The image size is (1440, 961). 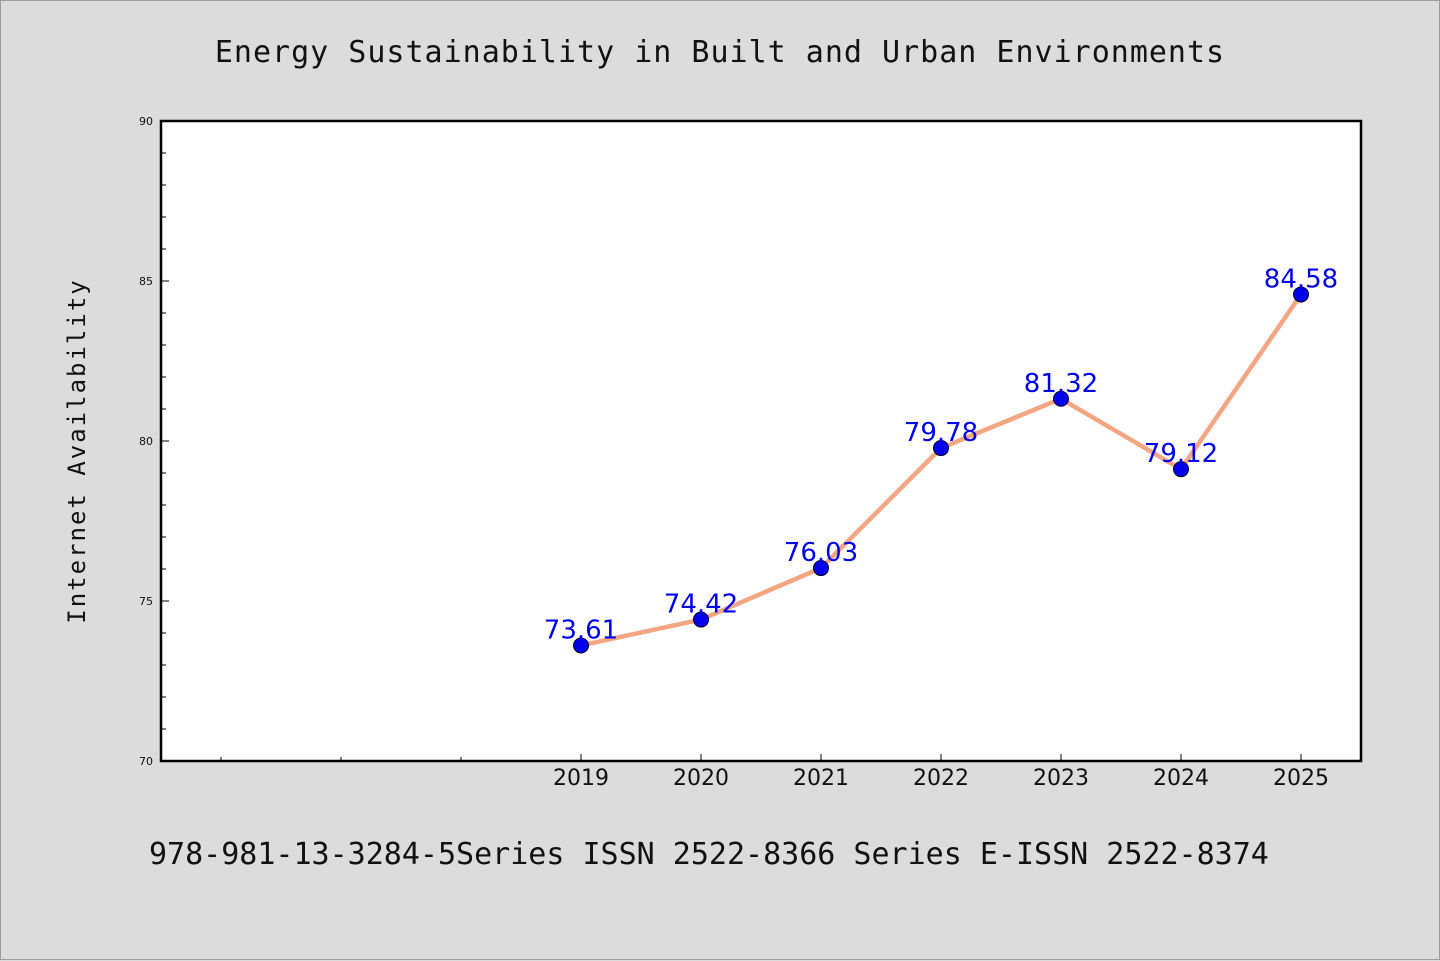 I want to click on x-tick-label: 2021, so click(x=821, y=778).